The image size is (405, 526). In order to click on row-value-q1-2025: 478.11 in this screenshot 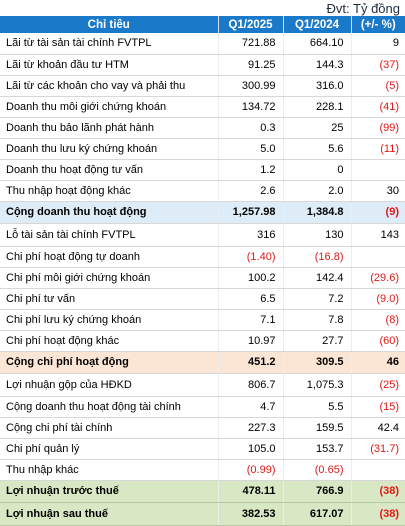, I will do `click(250, 491)`.